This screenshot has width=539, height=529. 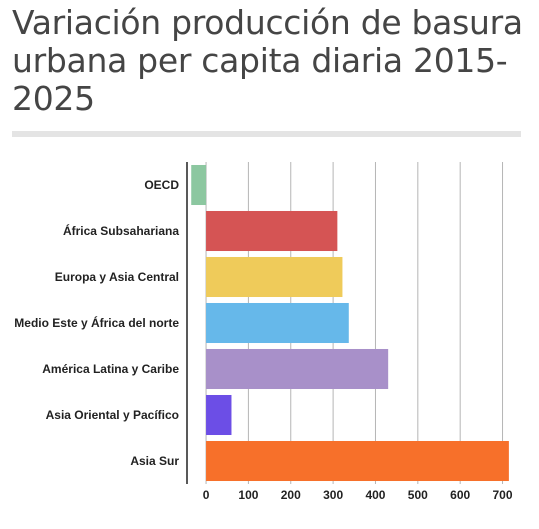 I want to click on x-tick-label: 500, so click(x=418, y=495).